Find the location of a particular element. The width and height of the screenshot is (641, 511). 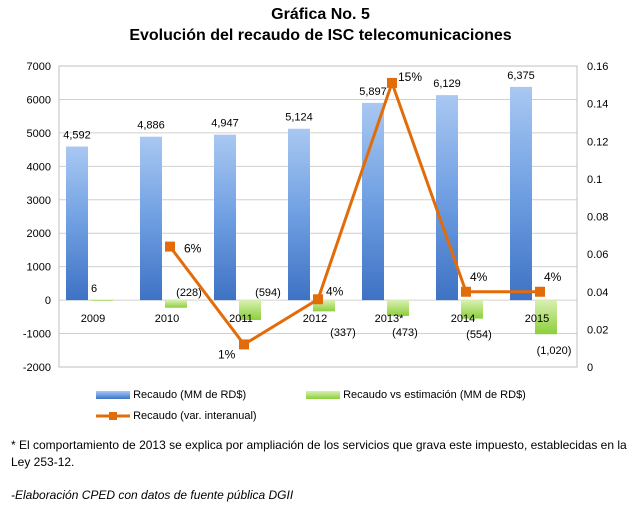

label-variation: 15% is located at coordinates (410, 77).